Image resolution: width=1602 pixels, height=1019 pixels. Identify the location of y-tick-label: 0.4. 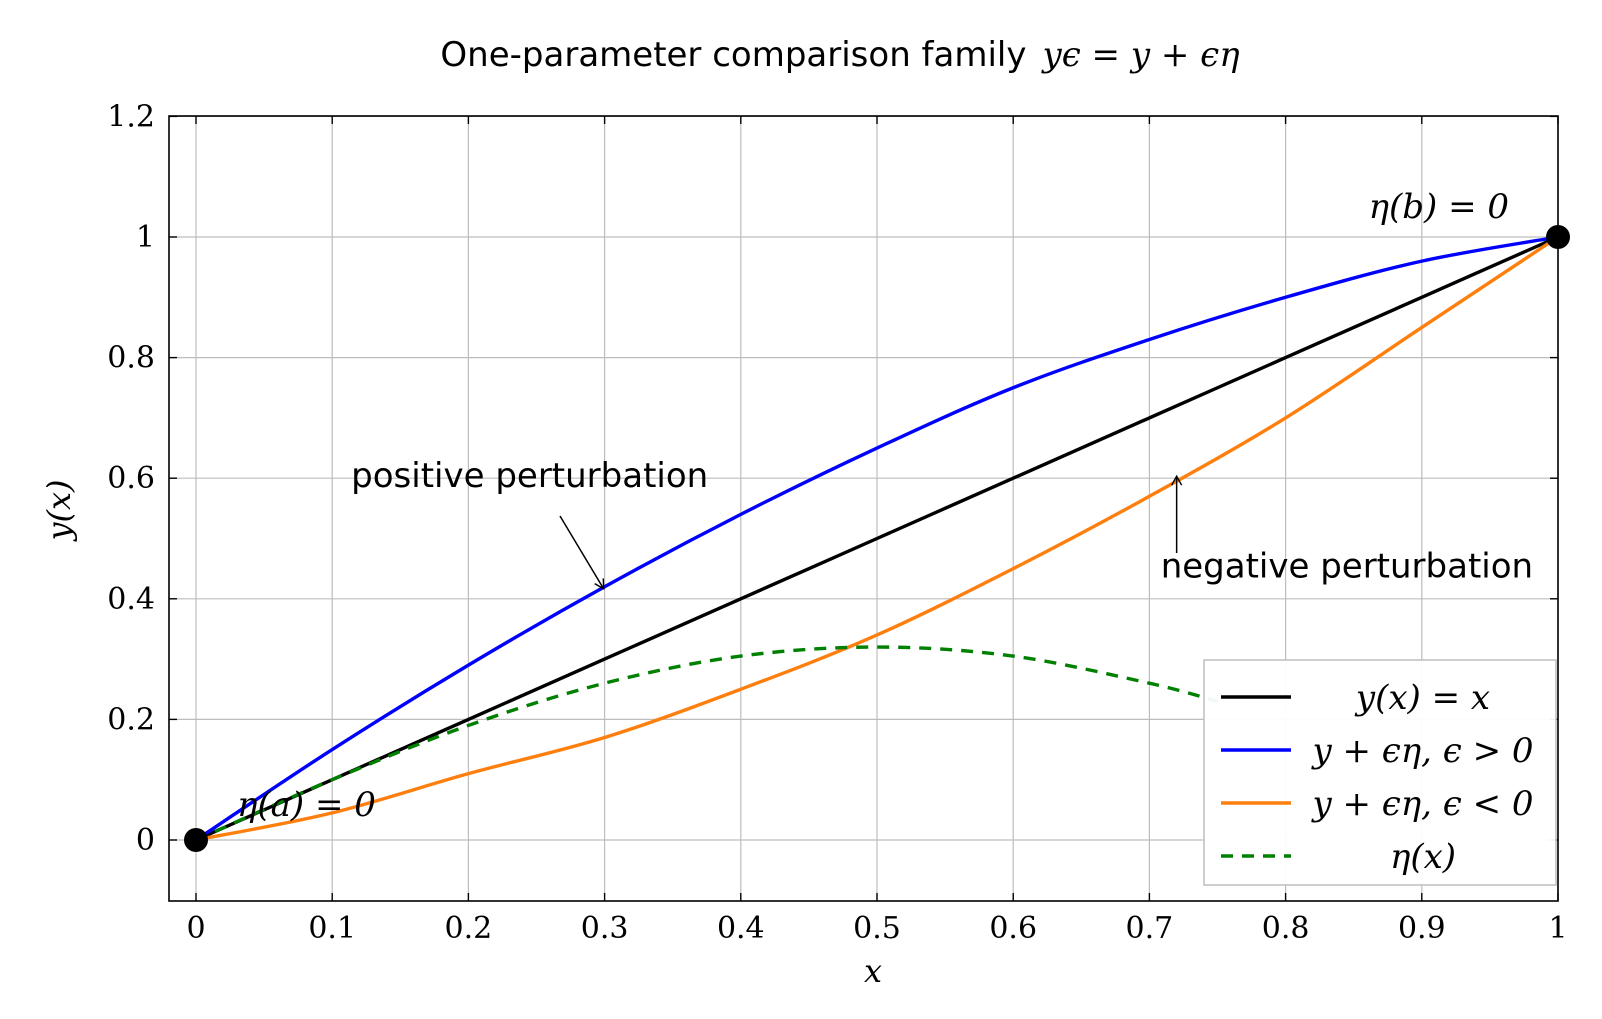
(131, 599).